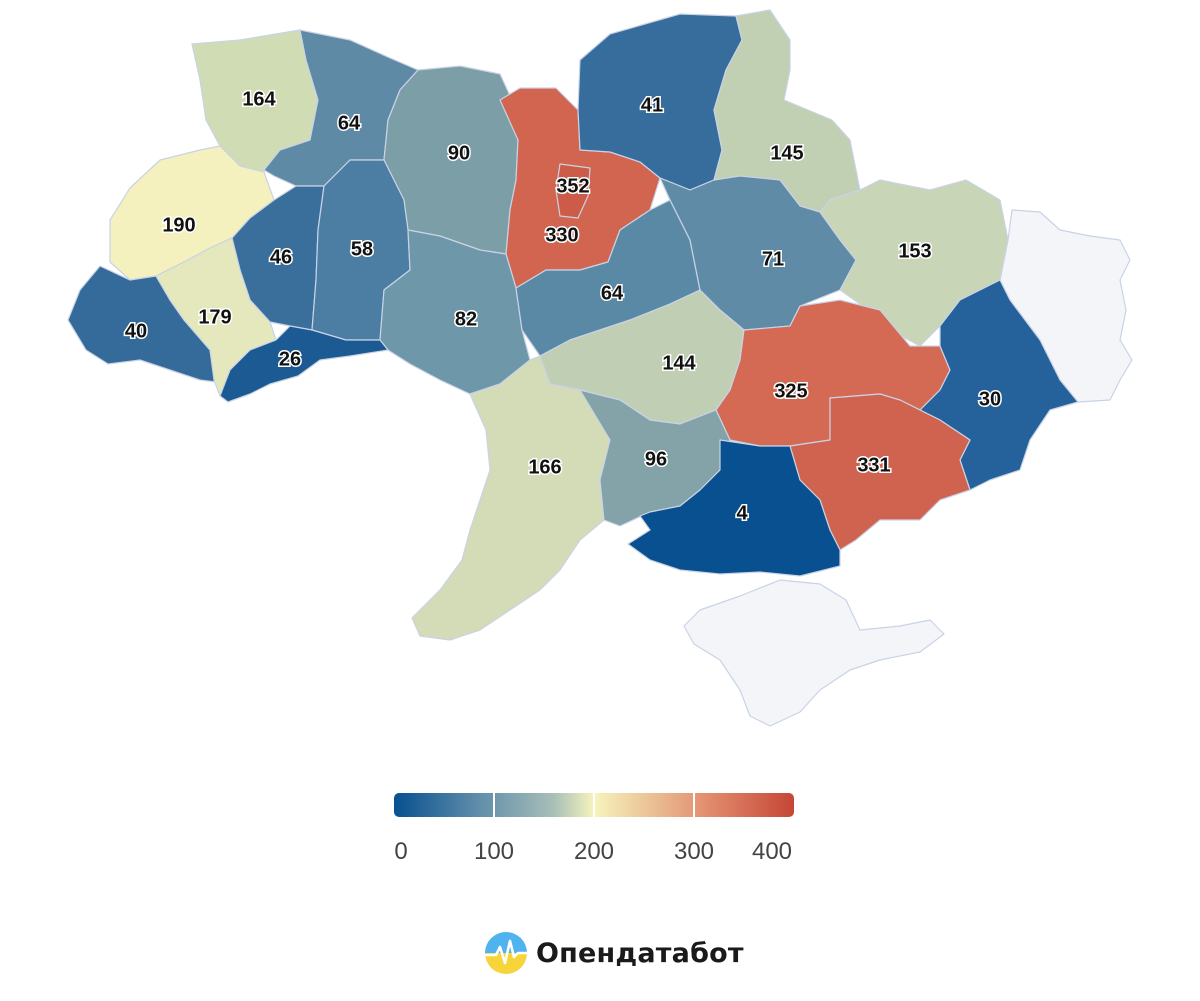  What do you see at coordinates (561, 235) in the screenshot?
I see `region-label-kyiv-oblast: 330` at bounding box center [561, 235].